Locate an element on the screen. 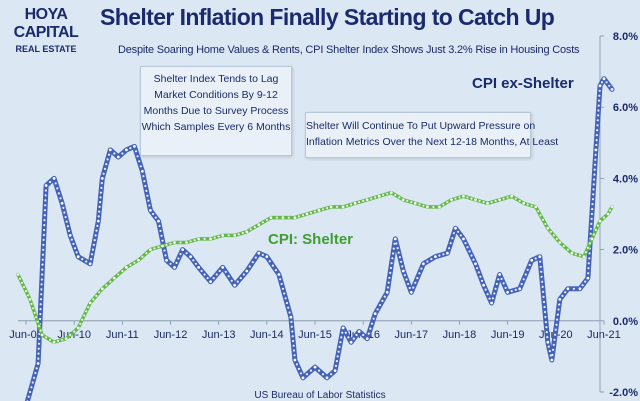 Image resolution: width=640 pixels, height=401 pixels. annotation-lag-line: Which Samples Every 6 Months is located at coordinates (216, 127).